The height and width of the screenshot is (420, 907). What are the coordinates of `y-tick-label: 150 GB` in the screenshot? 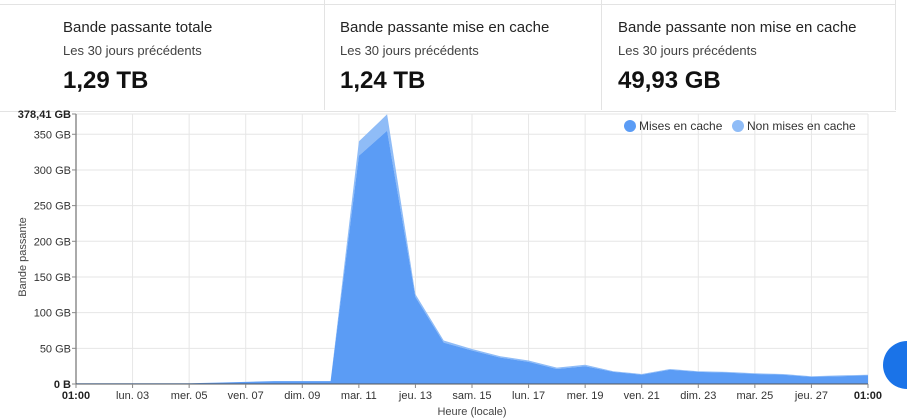 It's located at (52, 278).